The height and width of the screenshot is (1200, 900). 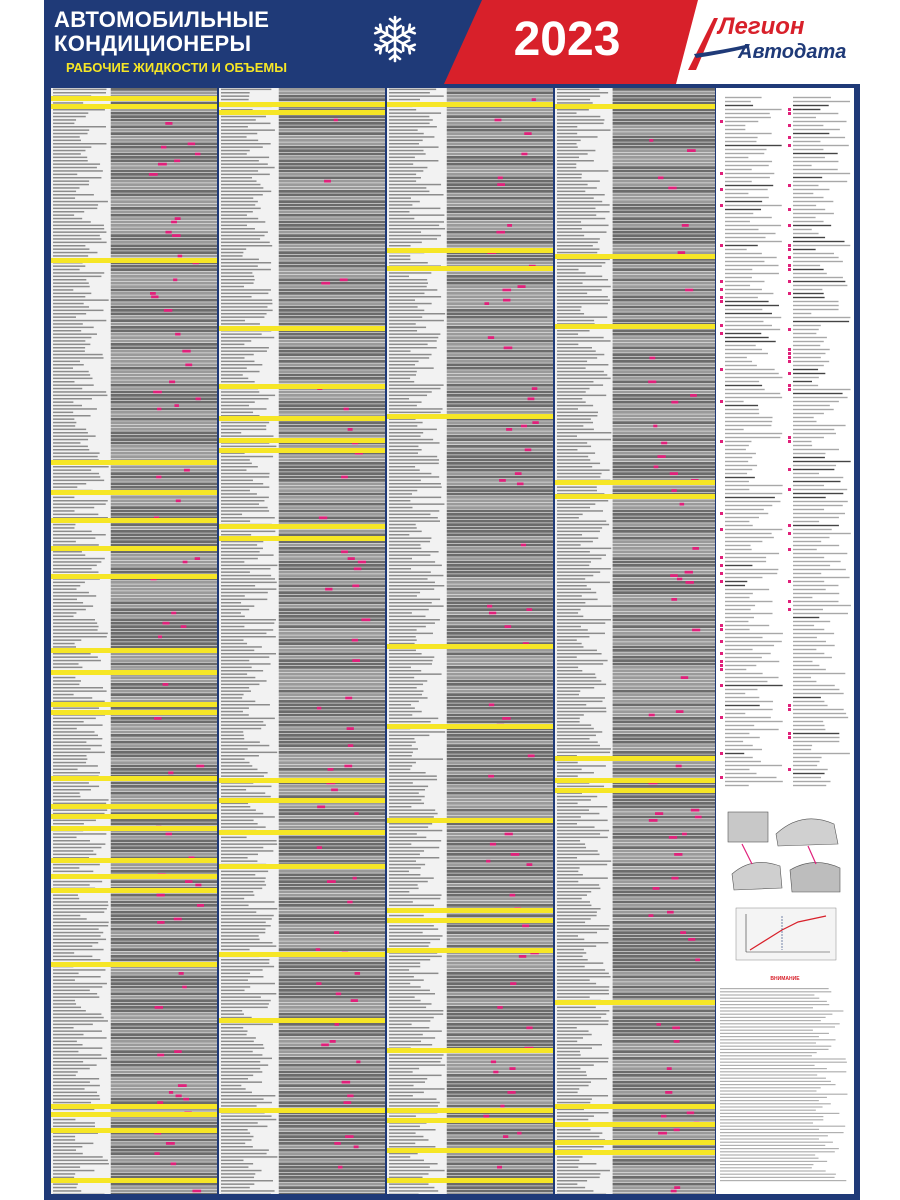 What do you see at coordinates (785, 441) in the screenshot?
I see `side-list-texture` at bounding box center [785, 441].